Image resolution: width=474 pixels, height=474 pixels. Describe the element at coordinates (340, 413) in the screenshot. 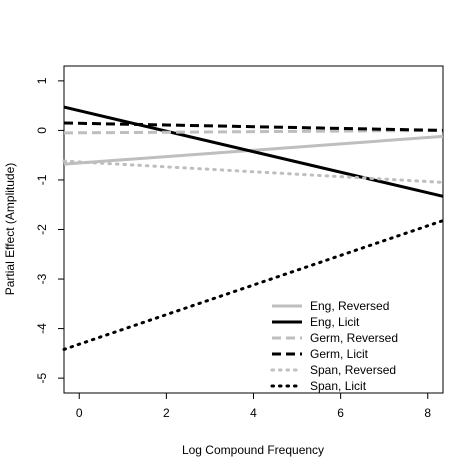

I see `x-tick-label: 6` at that location.